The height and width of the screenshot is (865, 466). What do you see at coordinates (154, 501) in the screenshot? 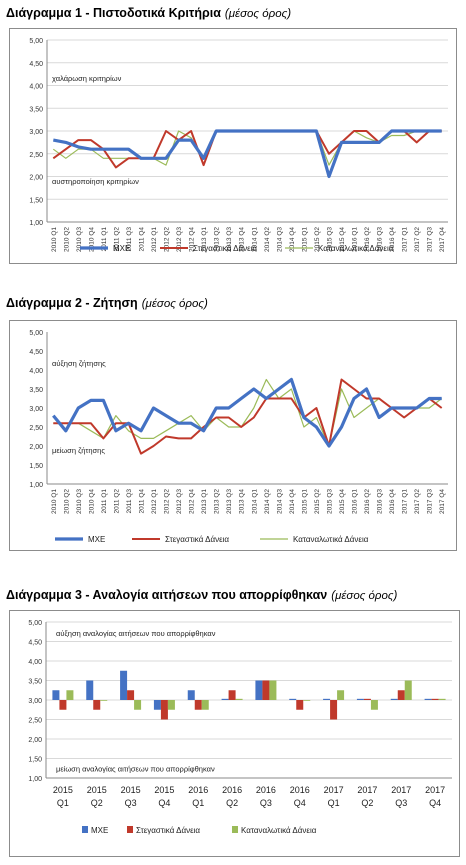
I see `x-tick-label: 2012 Q1` at bounding box center [154, 501].